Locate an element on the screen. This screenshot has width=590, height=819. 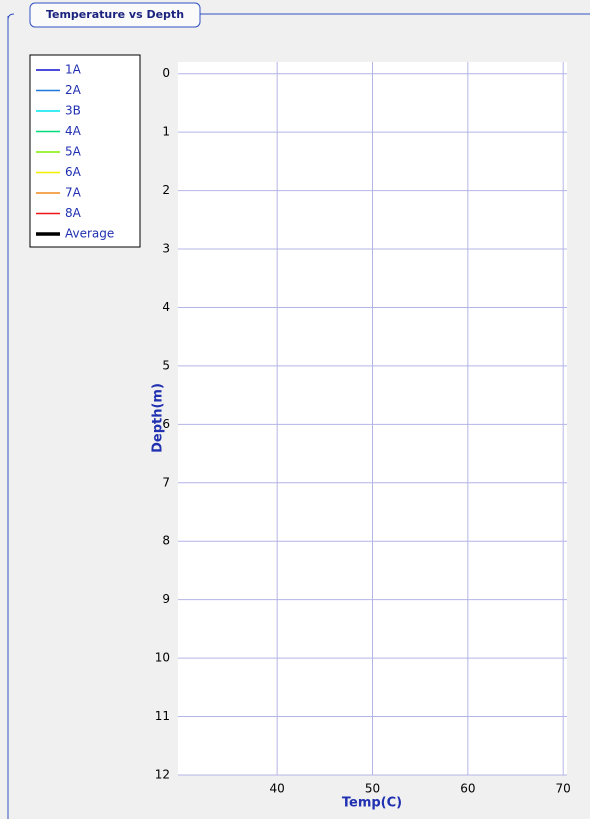
y-tick-label: 9 is located at coordinates (166, 599).